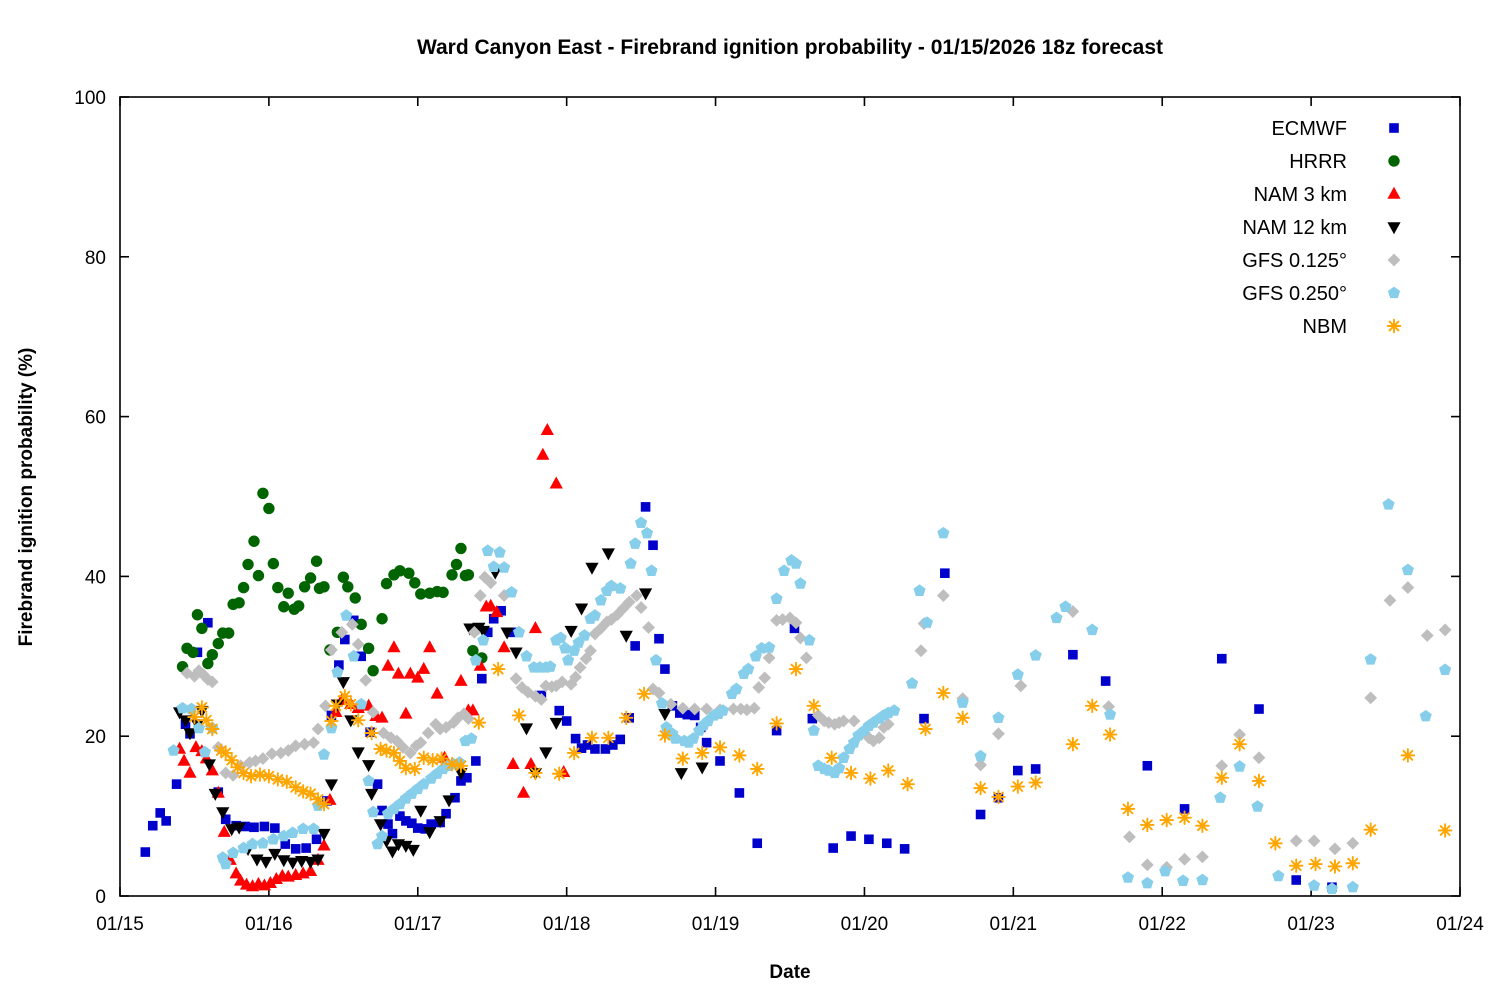 Image resolution: width=1500 pixels, height=1005 pixels. Describe the element at coordinates (1352, 327) in the screenshot. I see `legend-entry-nbm: NBM` at that location.